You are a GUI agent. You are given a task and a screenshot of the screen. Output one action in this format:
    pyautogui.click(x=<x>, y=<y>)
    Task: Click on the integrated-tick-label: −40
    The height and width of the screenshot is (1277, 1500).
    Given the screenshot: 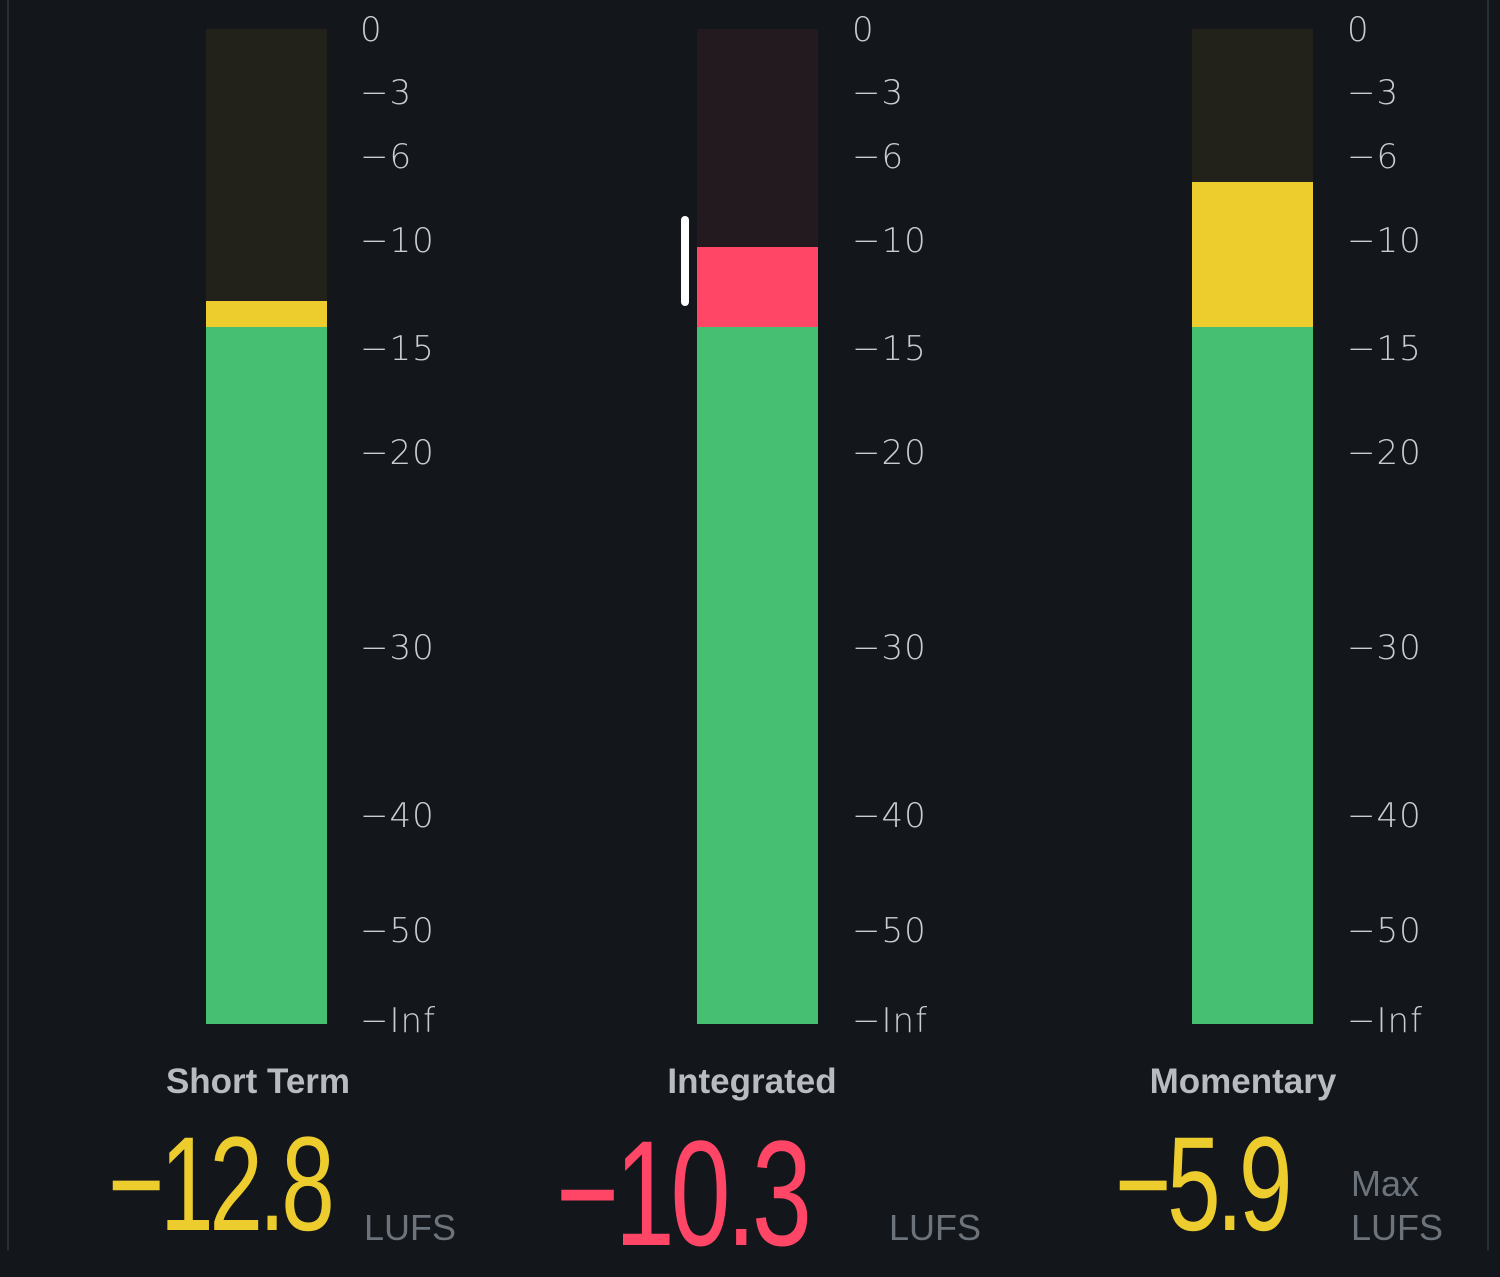 What is the action you would take?
    pyautogui.click(x=889, y=816)
    